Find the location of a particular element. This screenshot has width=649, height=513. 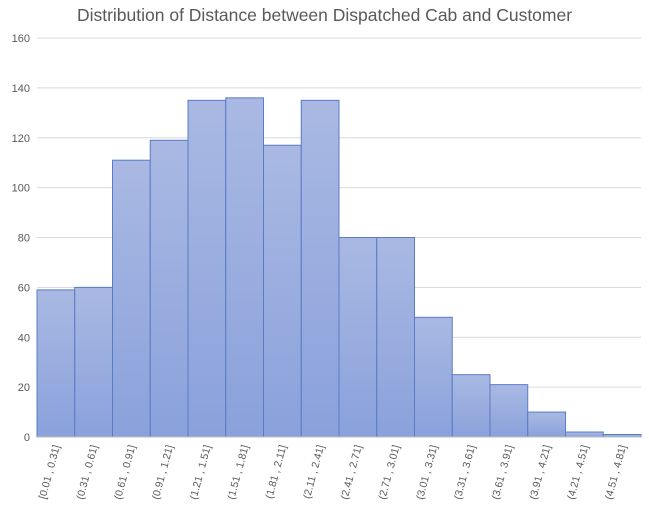

x-tick-label: (1.21 , 1.51] is located at coordinates (201, 472).